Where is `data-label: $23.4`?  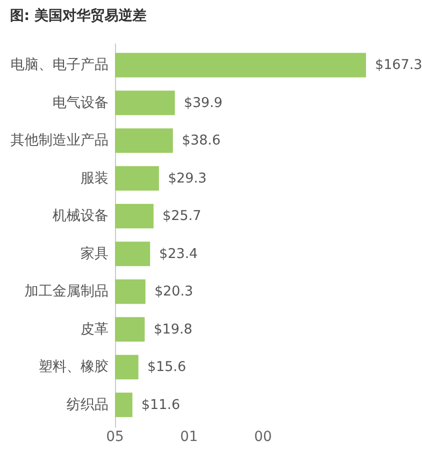
data-label: $23.4 is located at coordinates (178, 254).